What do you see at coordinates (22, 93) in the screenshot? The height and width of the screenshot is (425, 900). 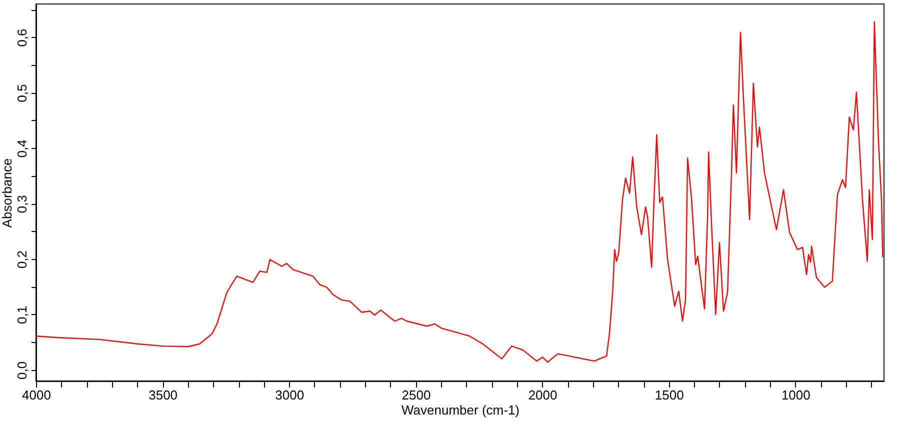 I see `y-tick-label: 0,5` at bounding box center [22, 93].